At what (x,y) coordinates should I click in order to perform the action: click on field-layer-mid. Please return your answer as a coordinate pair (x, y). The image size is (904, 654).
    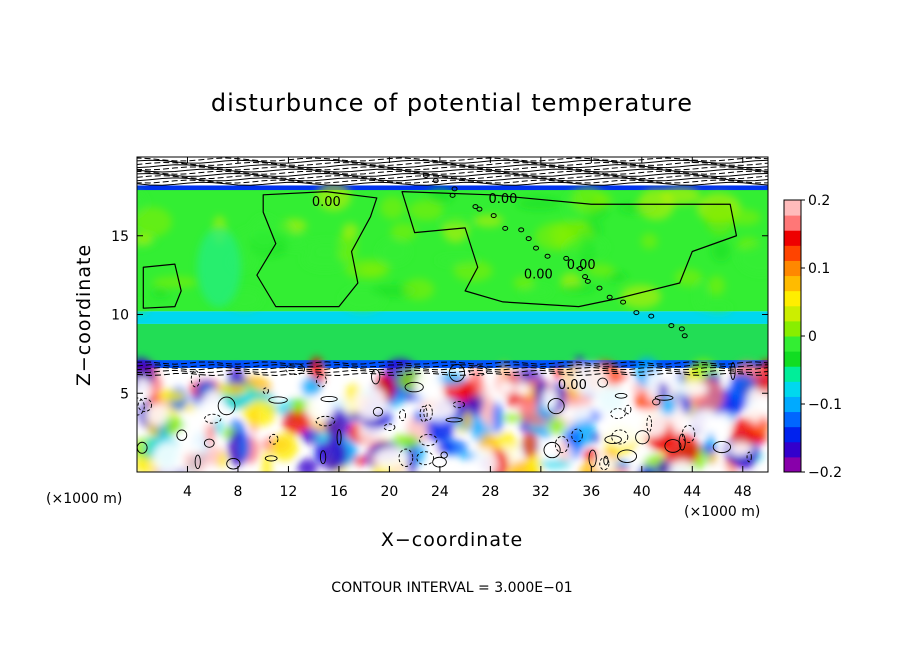
    Looking at the image, I should click on (452, 342).